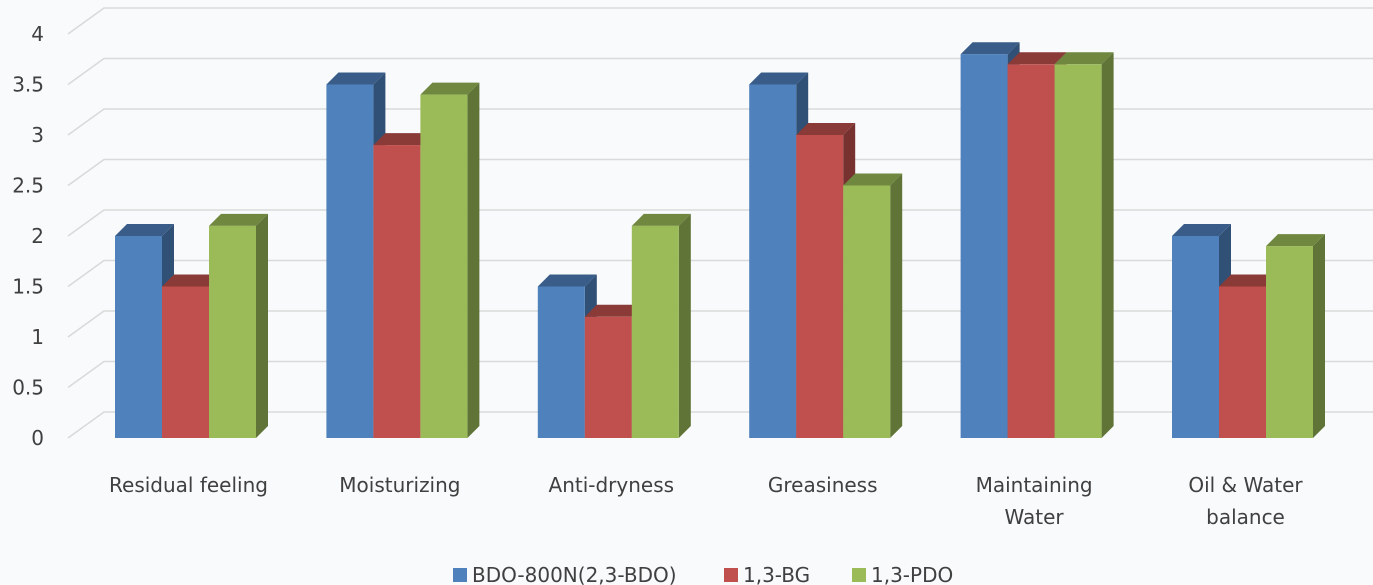 The image size is (1373, 585). What do you see at coordinates (28, 85) in the screenshot?
I see `y-tick-label: 3.5` at bounding box center [28, 85].